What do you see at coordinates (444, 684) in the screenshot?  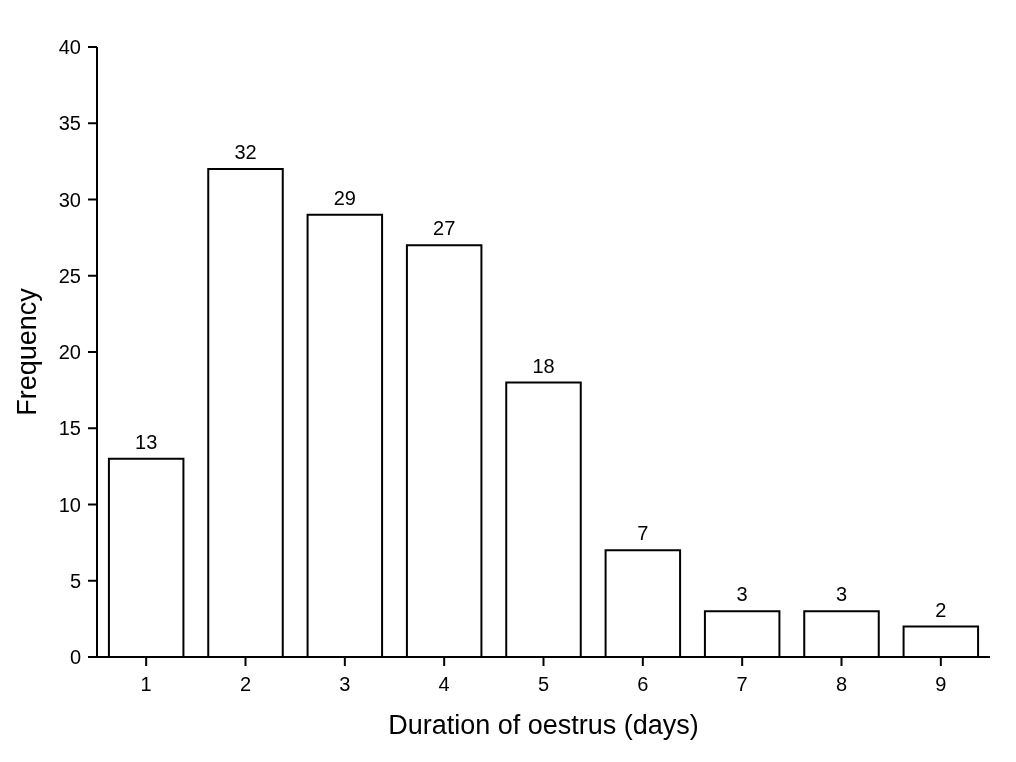 I see `x-tick-label: 4` at bounding box center [444, 684].